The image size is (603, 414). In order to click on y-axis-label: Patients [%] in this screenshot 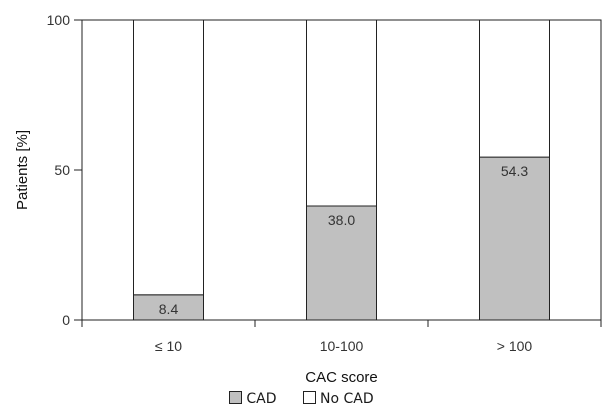, I will do `click(22, 170)`.